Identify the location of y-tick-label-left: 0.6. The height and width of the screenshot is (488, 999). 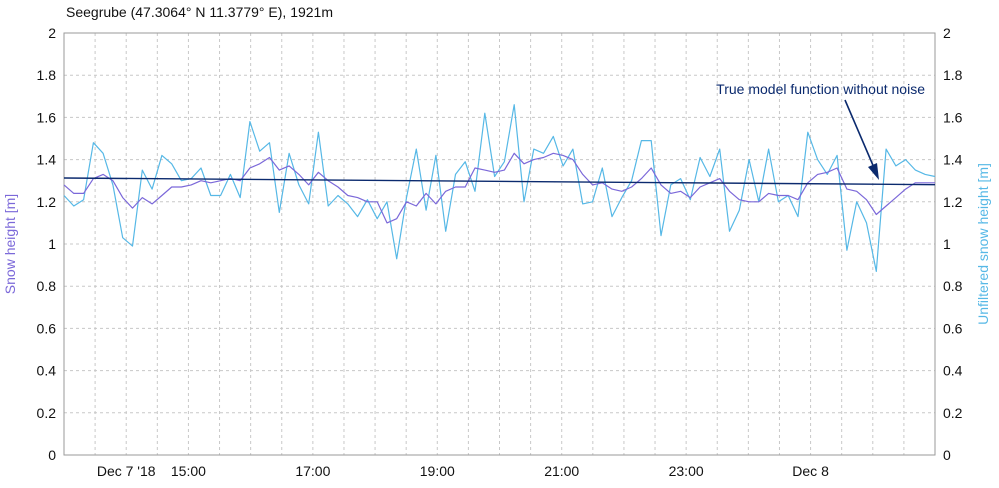
(47, 328).